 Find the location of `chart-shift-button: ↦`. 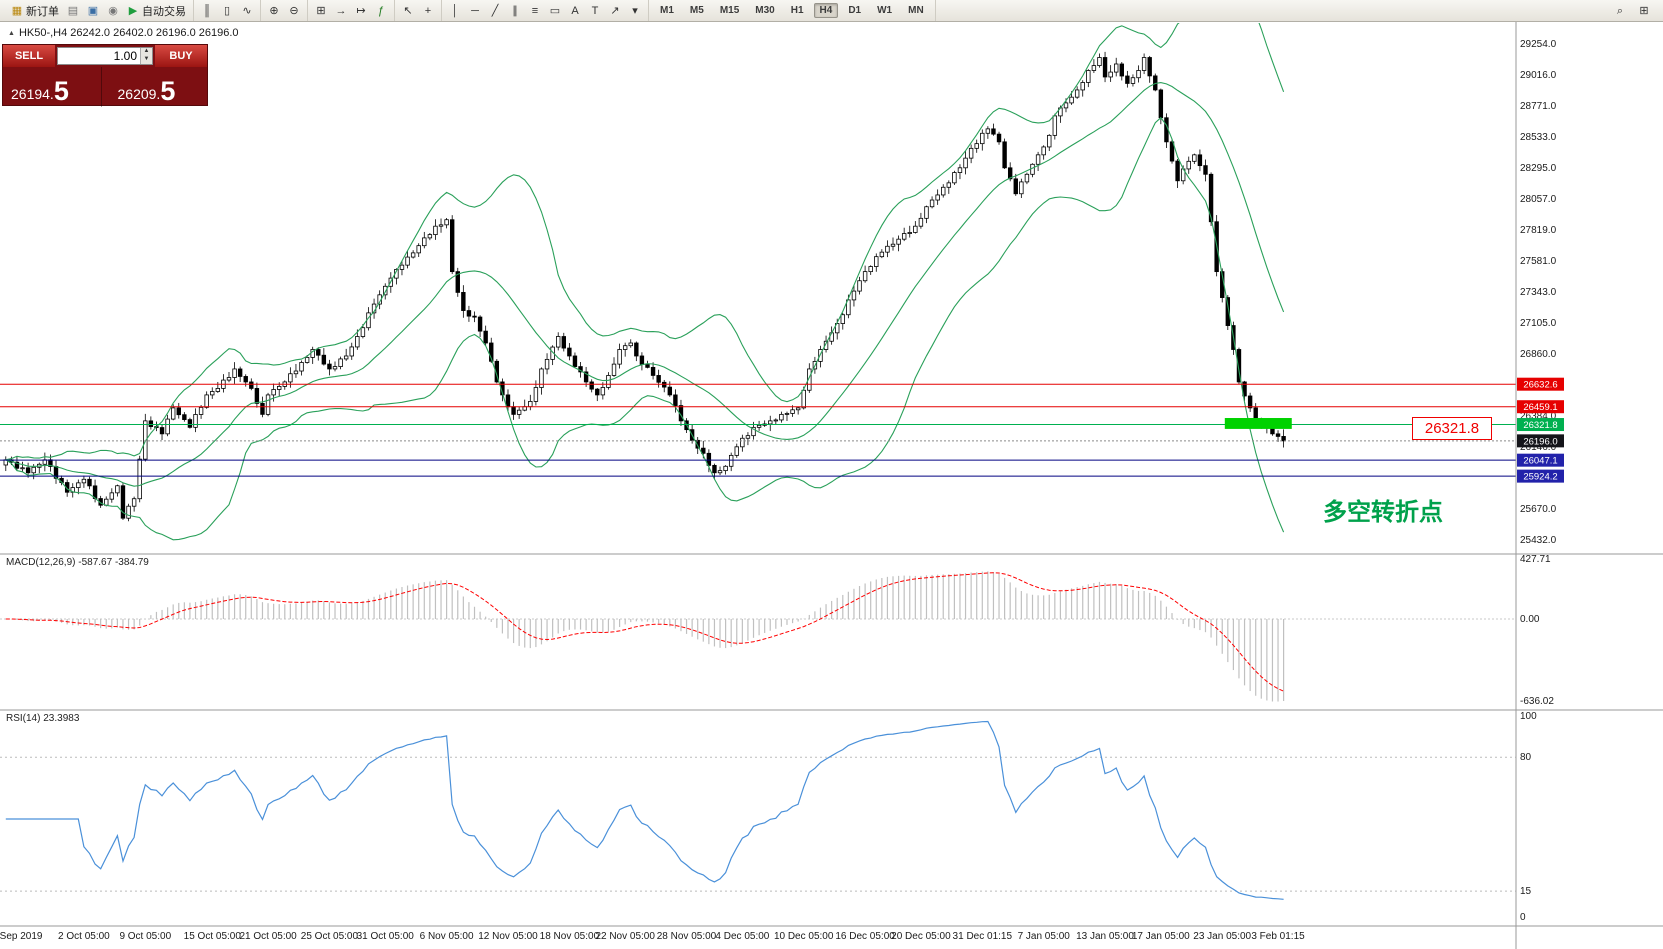

chart-shift-button: ↦ is located at coordinates (361, 11).